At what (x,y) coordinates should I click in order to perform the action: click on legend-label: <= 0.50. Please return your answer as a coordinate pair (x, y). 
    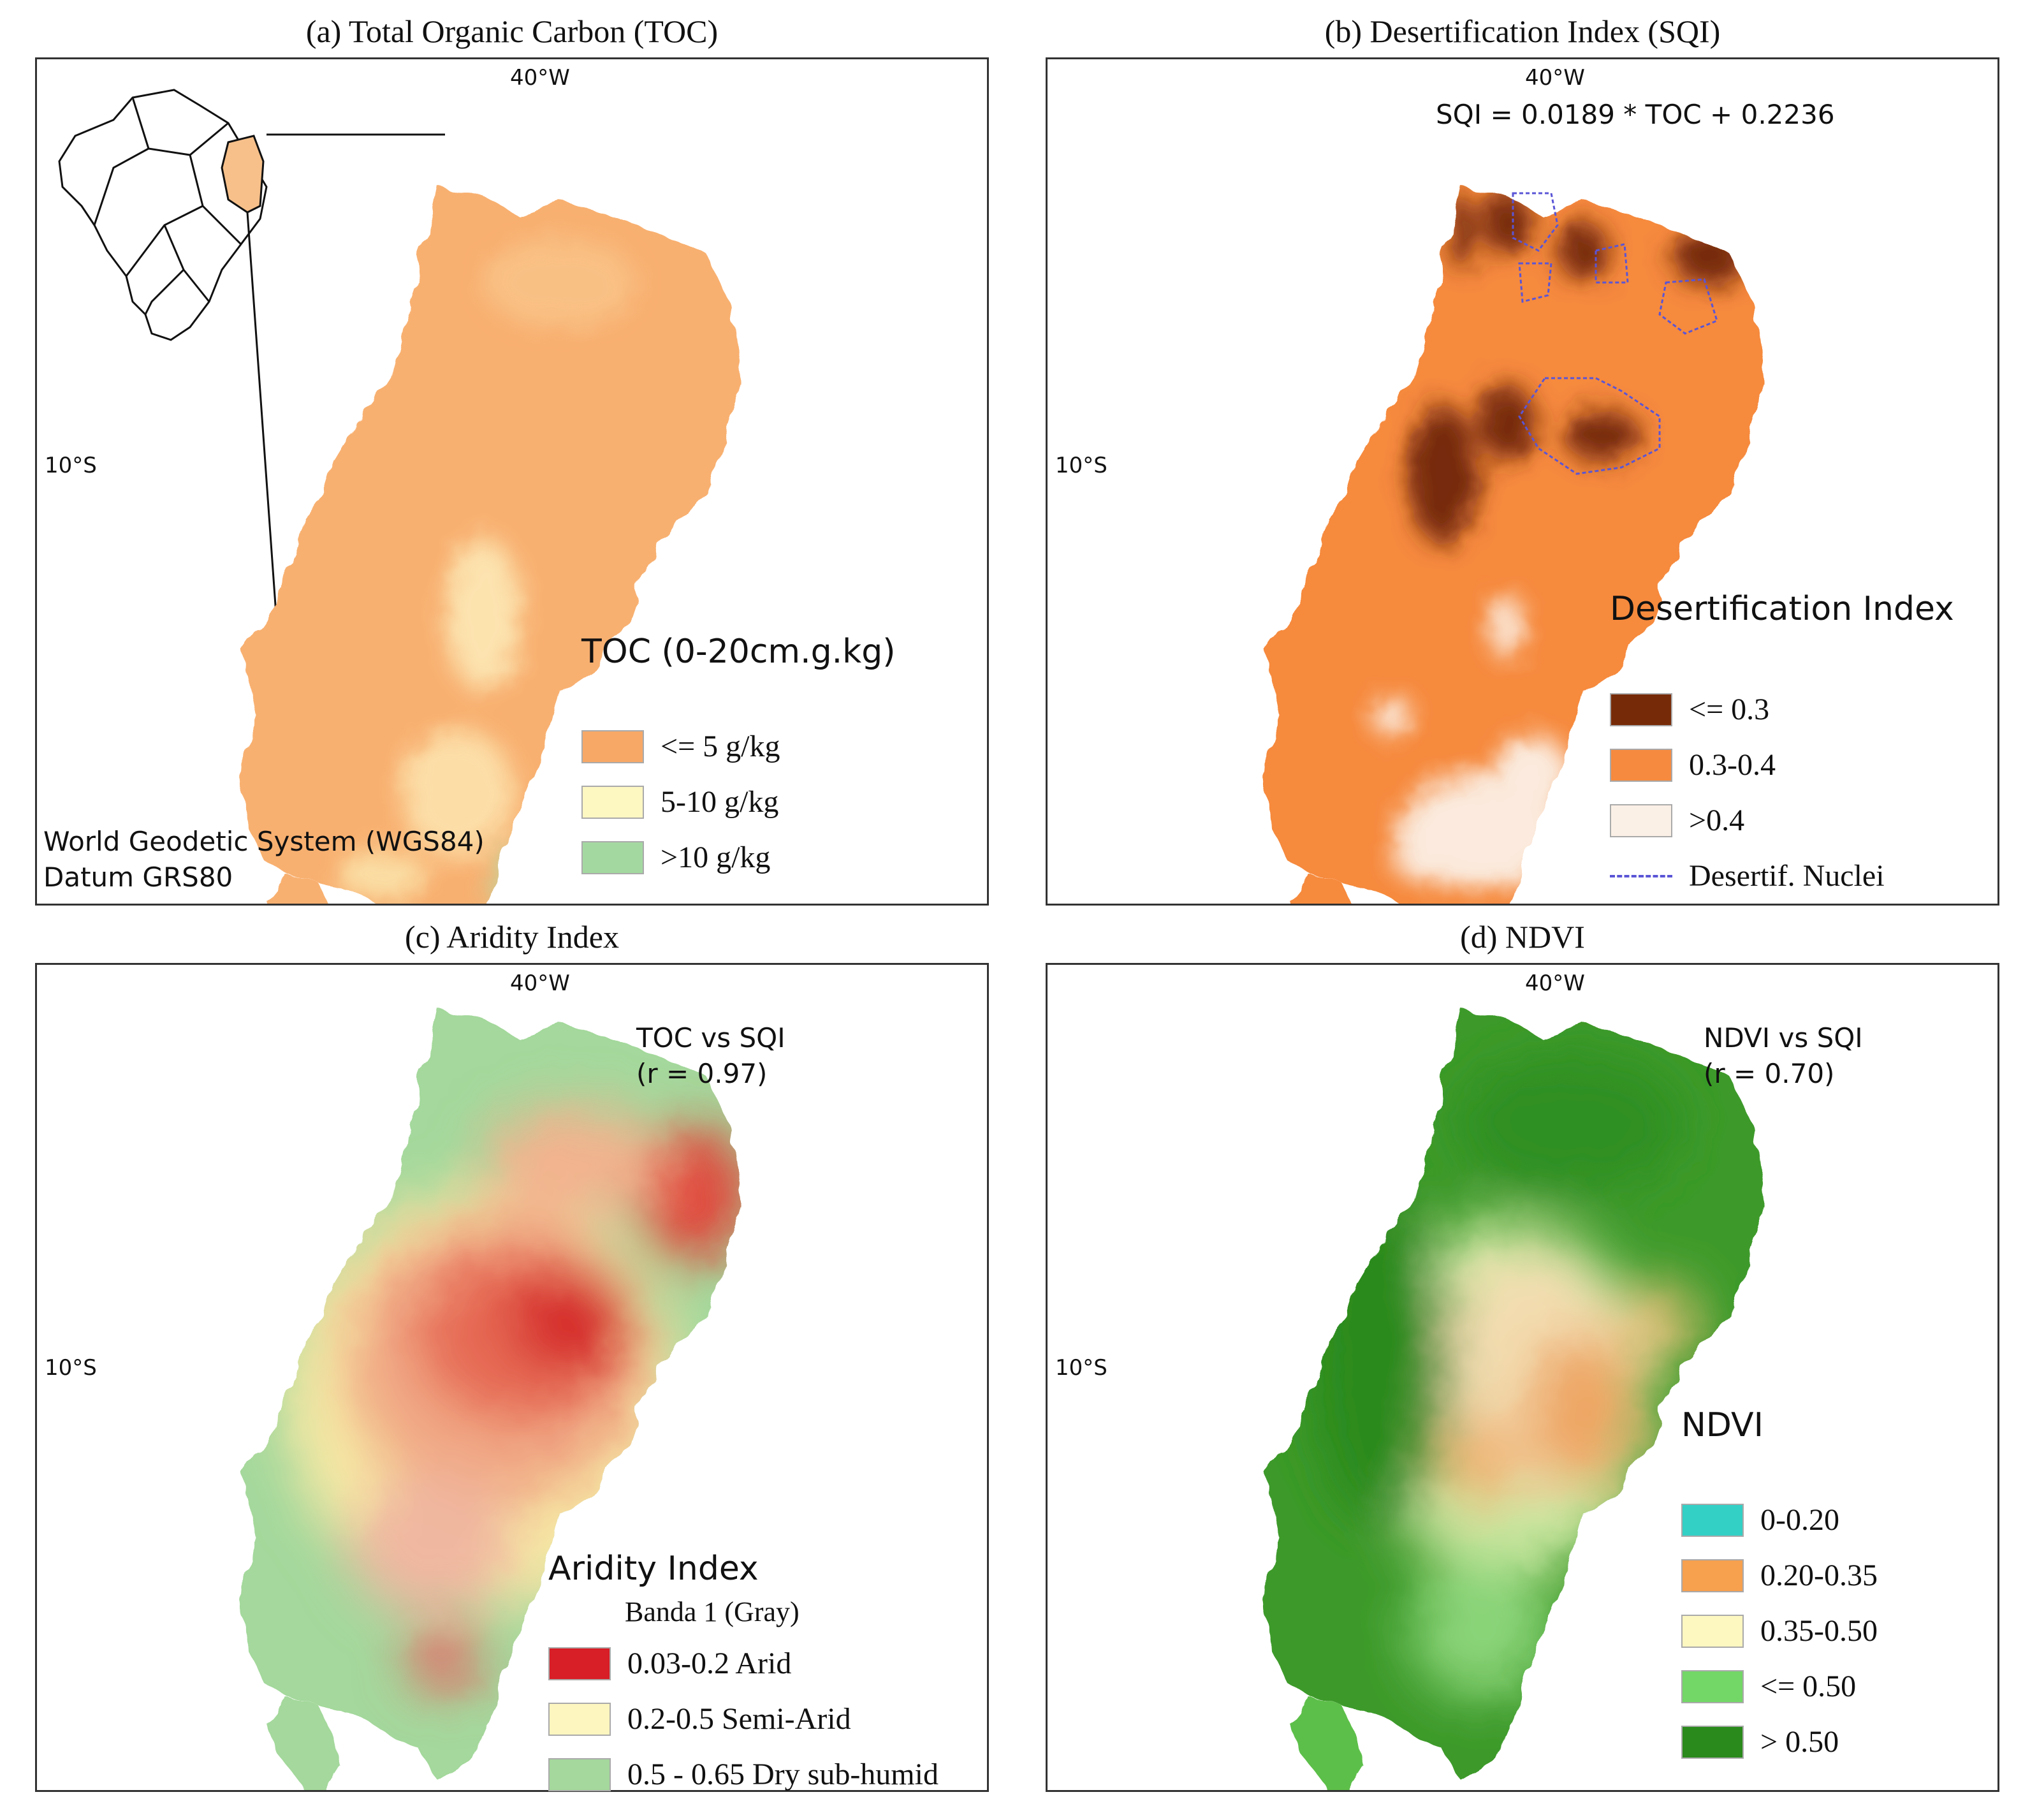
    Looking at the image, I should click on (1808, 1686).